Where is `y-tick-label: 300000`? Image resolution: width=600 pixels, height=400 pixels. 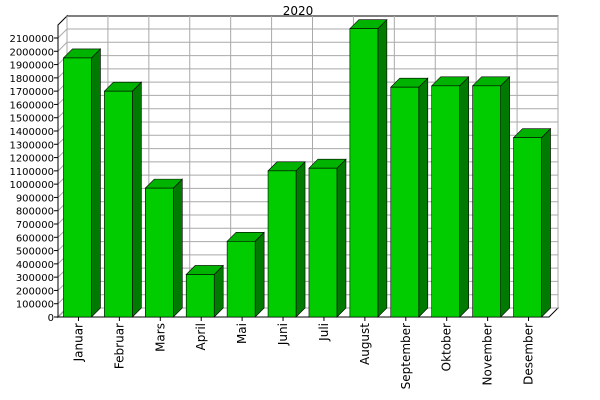 y-tick-label: 300000 is located at coordinates (35, 278).